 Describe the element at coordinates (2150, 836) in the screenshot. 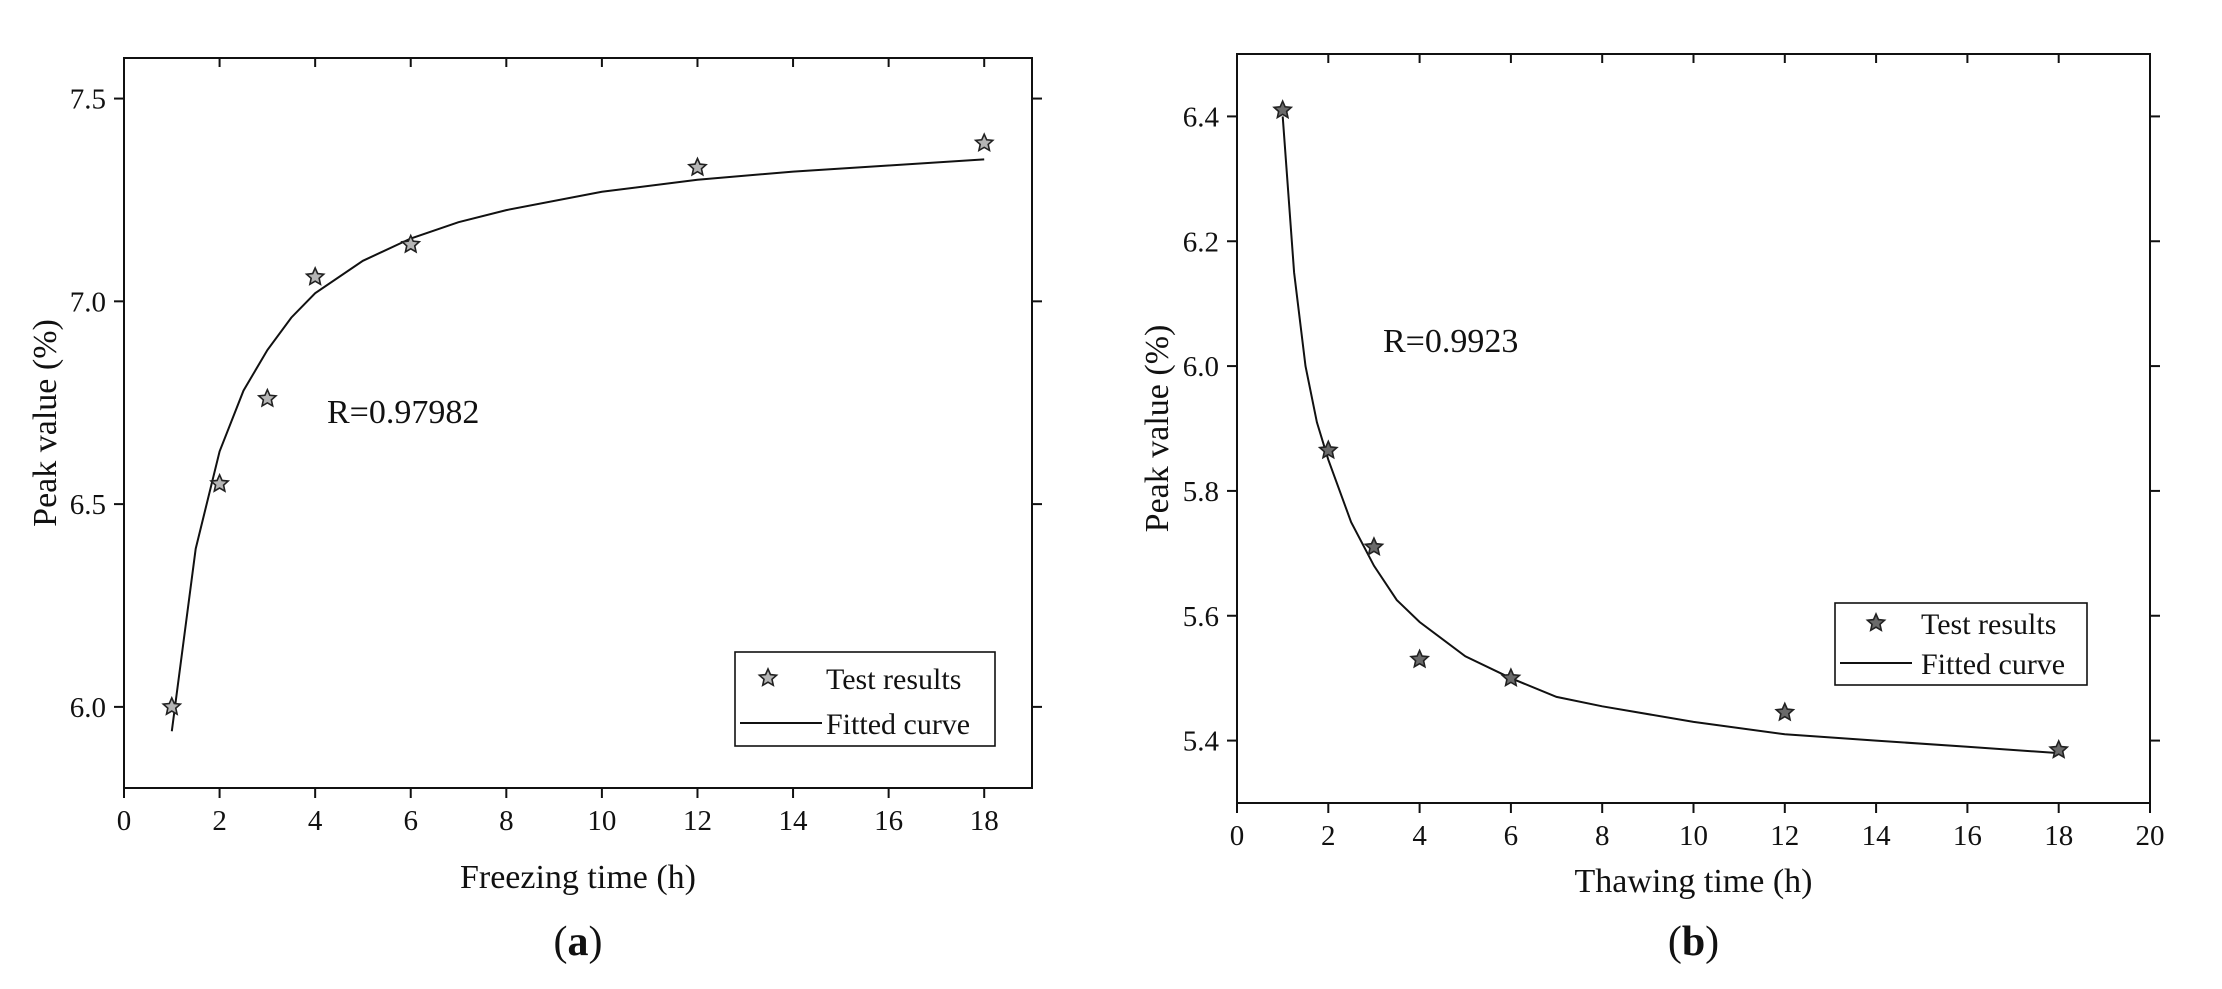

I see `x-tick-label: 20` at that location.